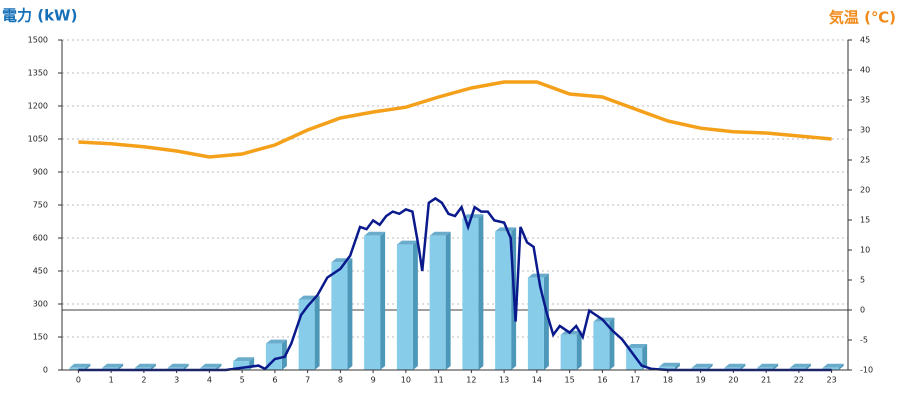 This screenshot has width=900, height=404. I want to click on y-tick-label: 150, so click(40, 337).